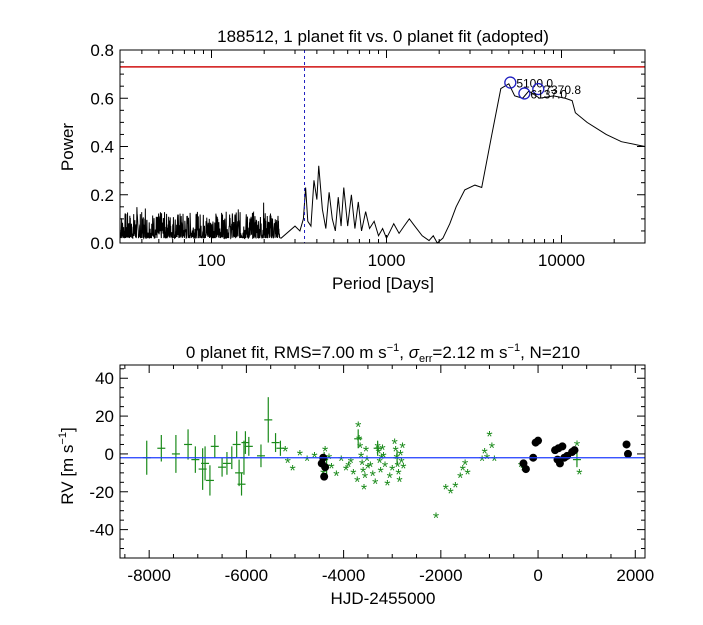  I want to click on x-tick-label: 10000, so click(561, 260).